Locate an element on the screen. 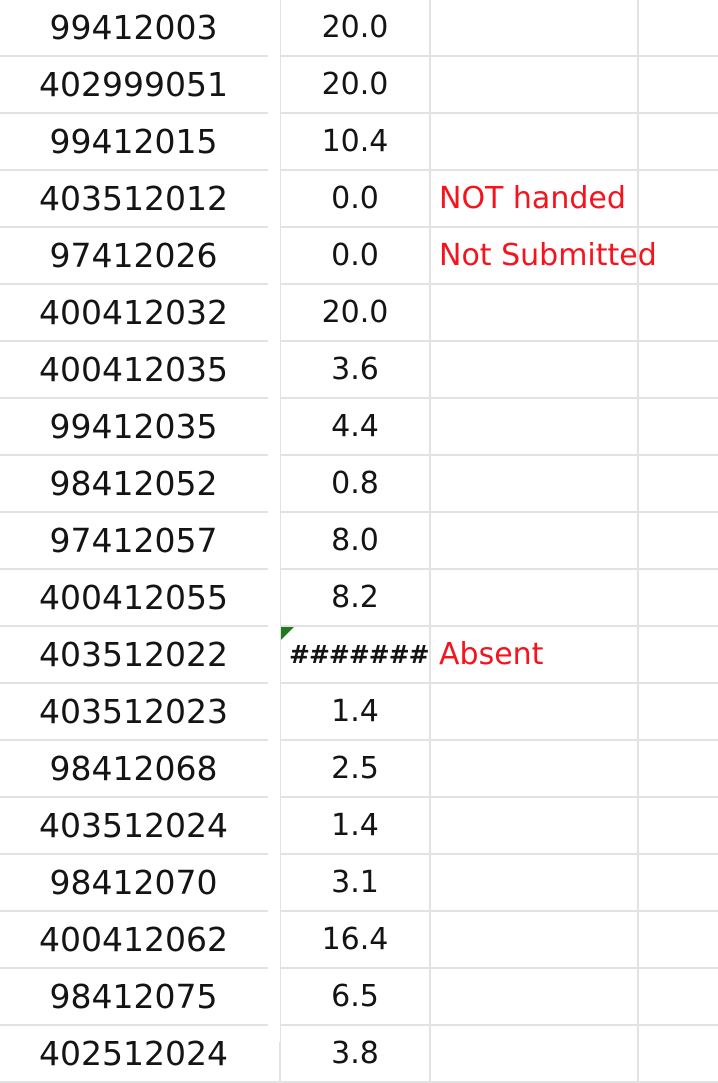  table-row: 403512012 0.0 NOT handed is located at coordinates (359, 199).